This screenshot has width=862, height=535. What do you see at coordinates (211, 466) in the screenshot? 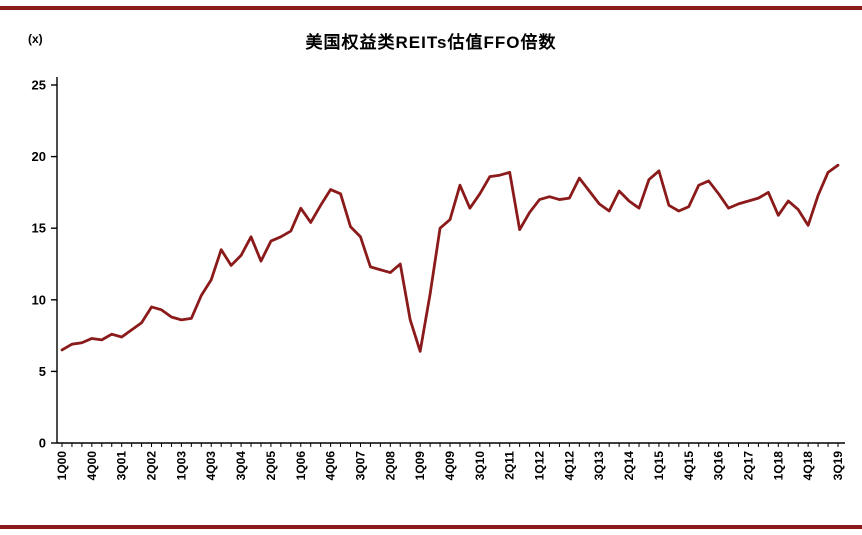
I see `x-tick-label: 4Q03` at bounding box center [211, 466].